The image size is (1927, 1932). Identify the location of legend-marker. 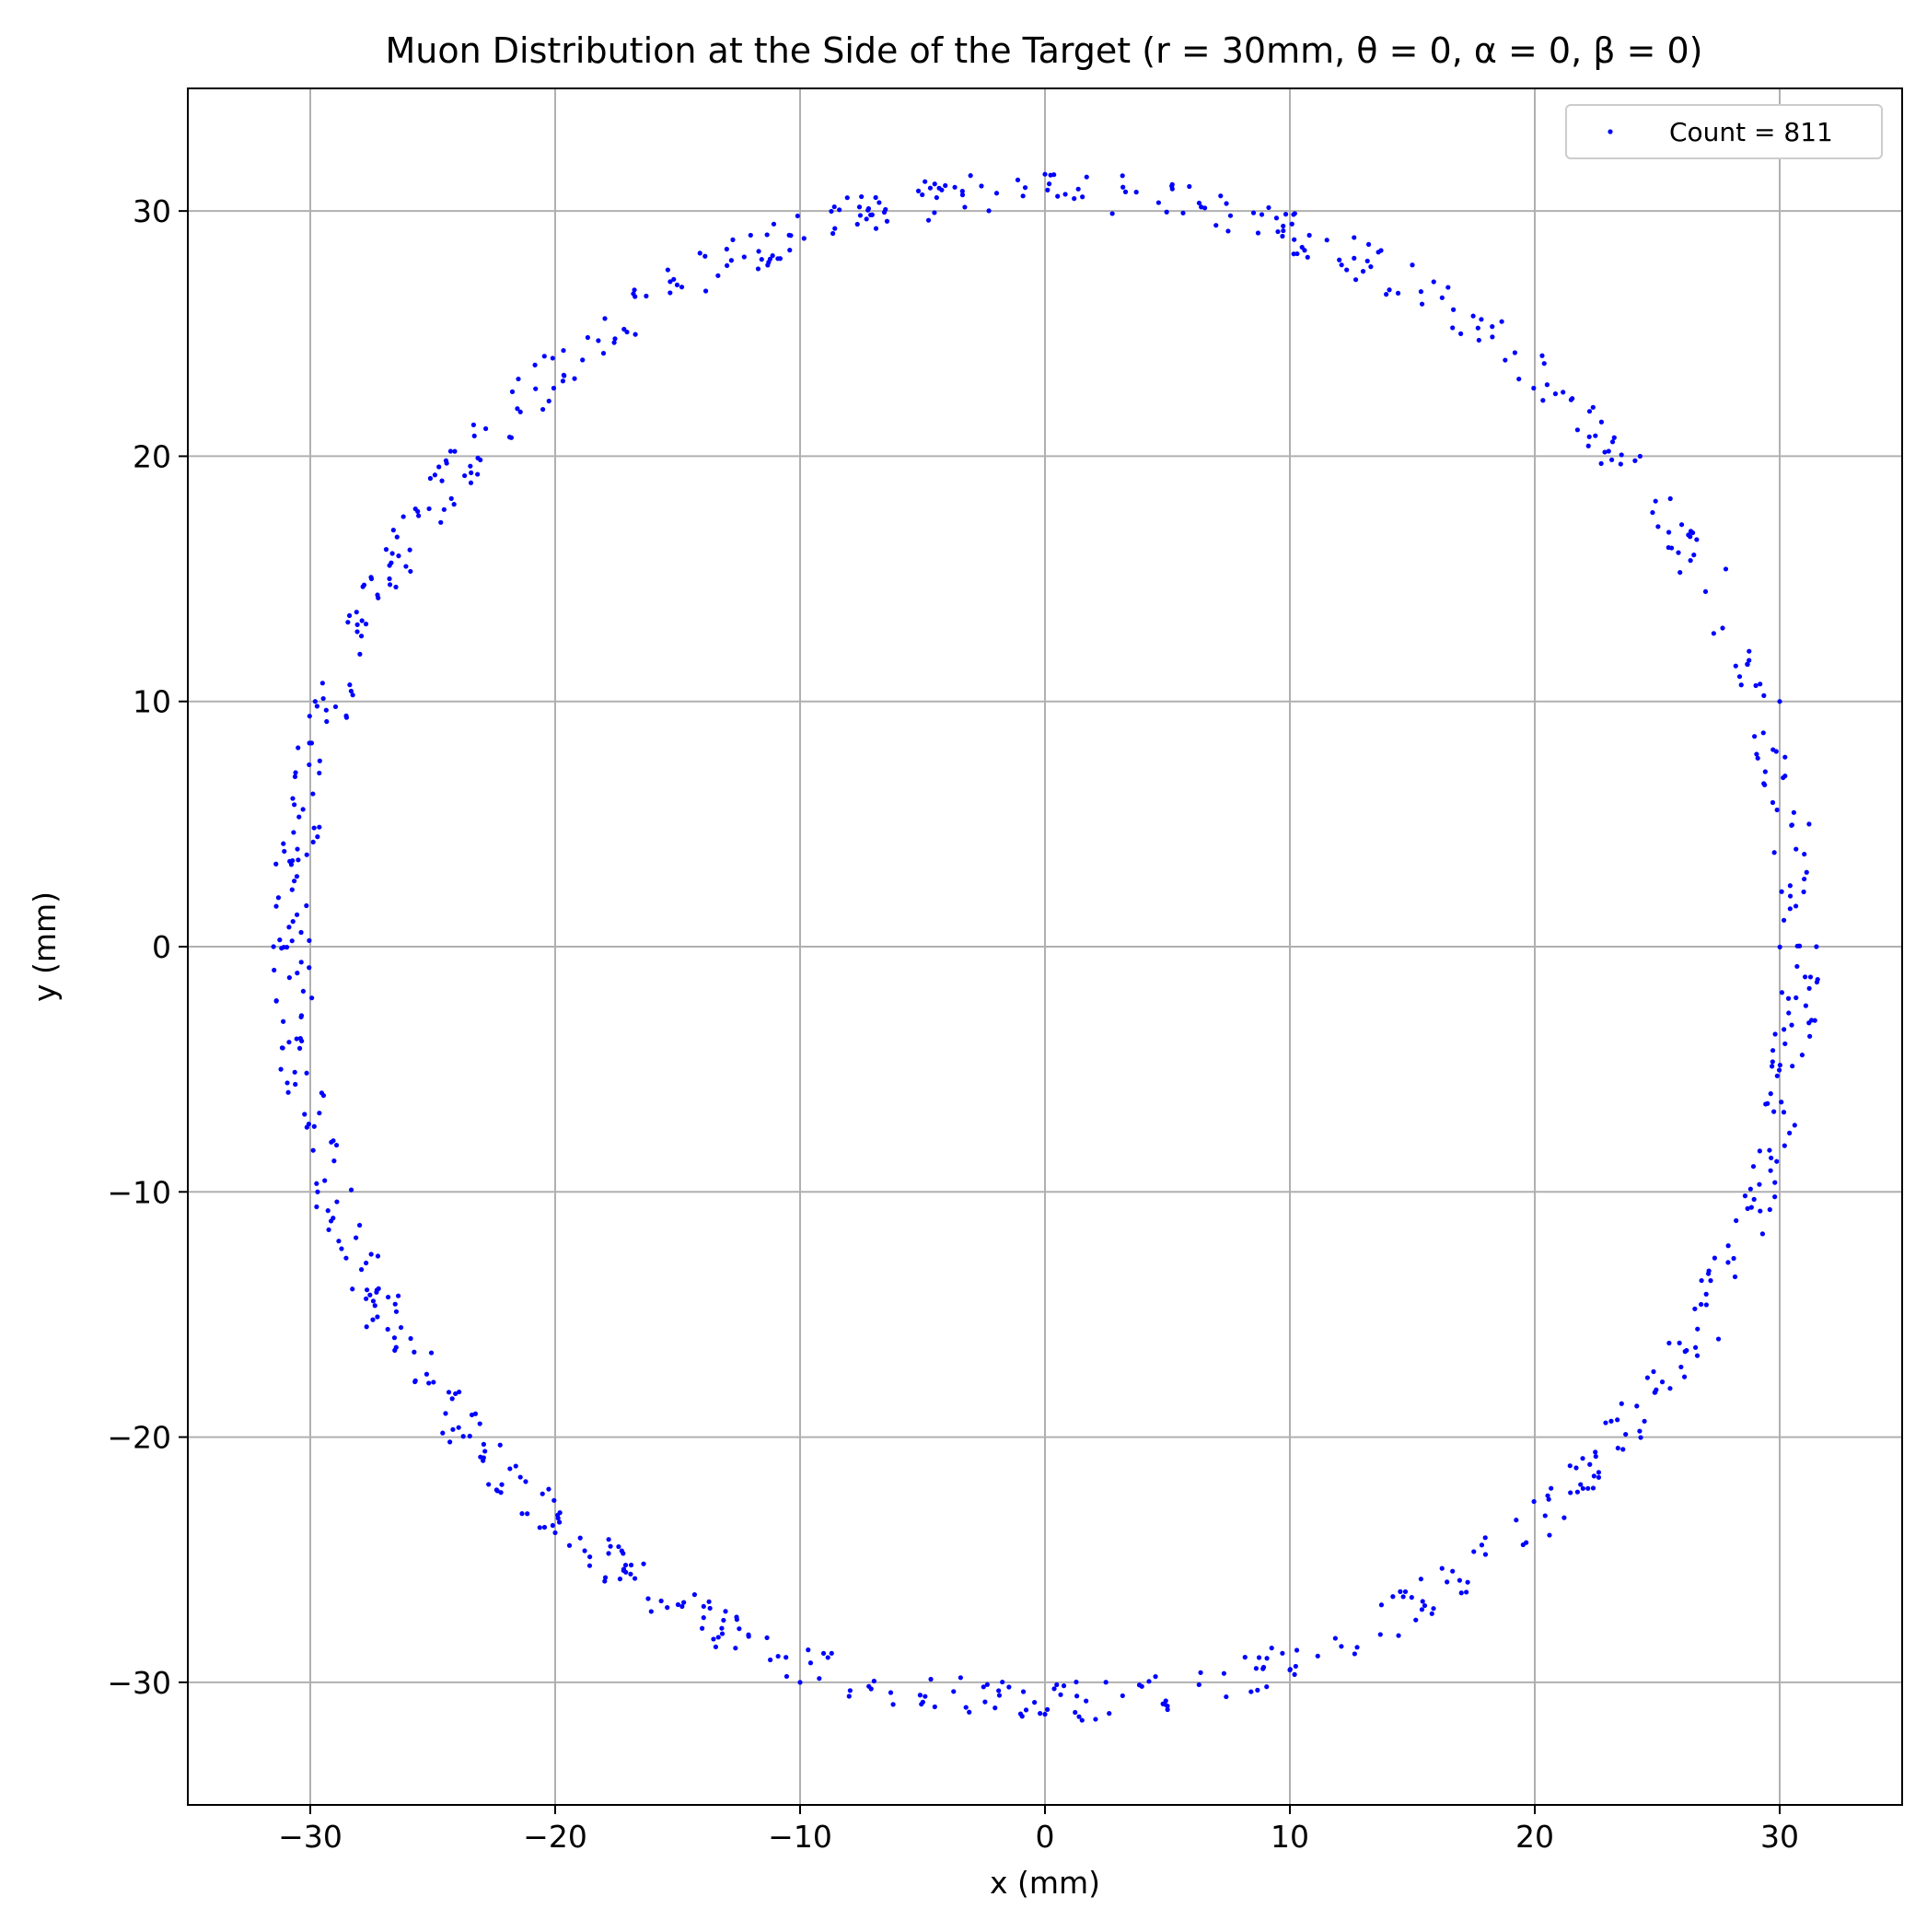
(1610, 131).